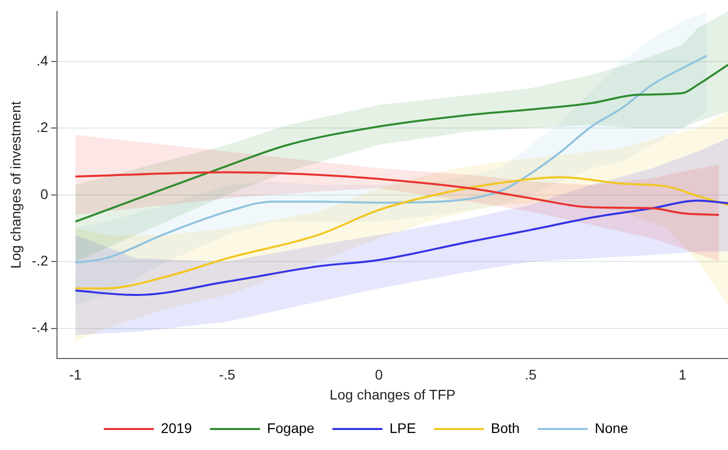 The width and height of the screenshot is (728, 450). I want to click on y-axis-title: Log changes of investment, so click(15, 185).